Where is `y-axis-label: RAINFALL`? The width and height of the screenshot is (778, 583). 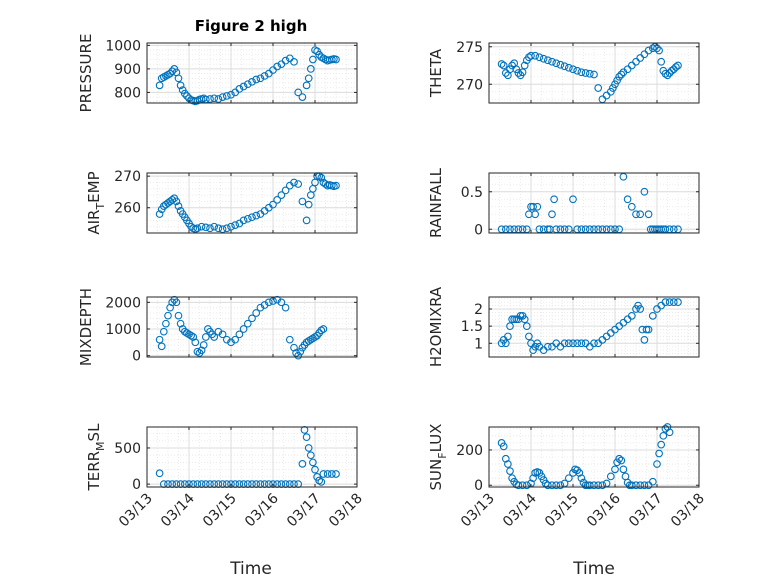 y-axis-label: RAINFALL is located at coordinates (436, 202).